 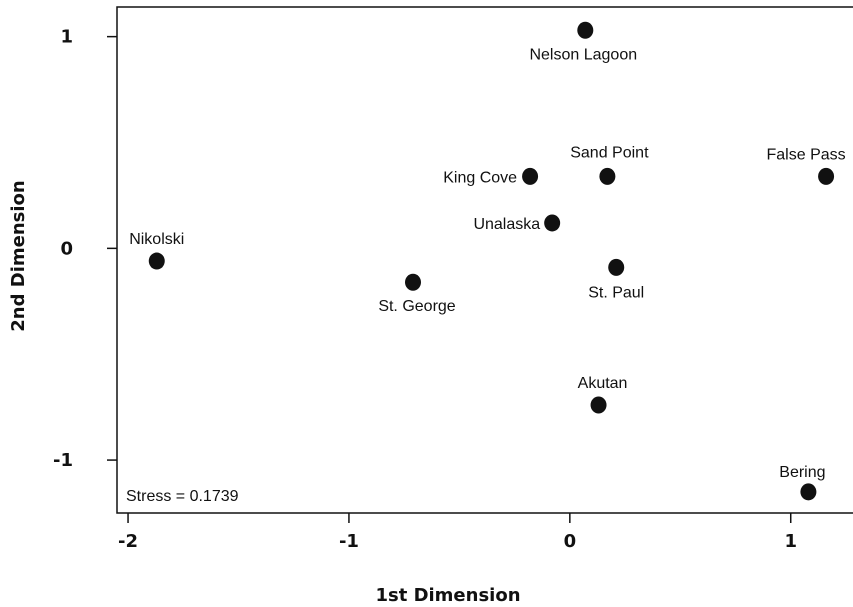 What do you see at coordinates (585, 30) in the screenshot?
I see `point-nelson-lagoon` at bounding box center [585, 30].